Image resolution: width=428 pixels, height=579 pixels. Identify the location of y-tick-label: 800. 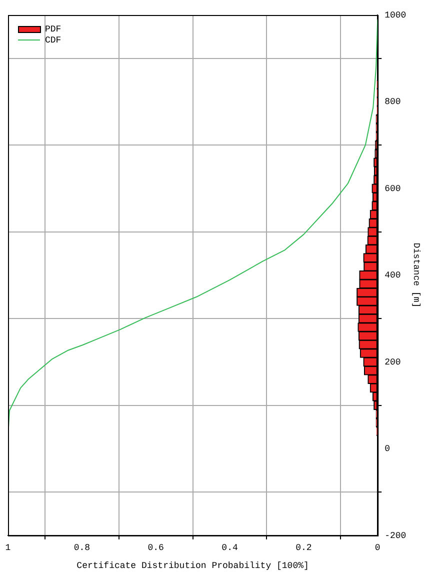
(392, 102).